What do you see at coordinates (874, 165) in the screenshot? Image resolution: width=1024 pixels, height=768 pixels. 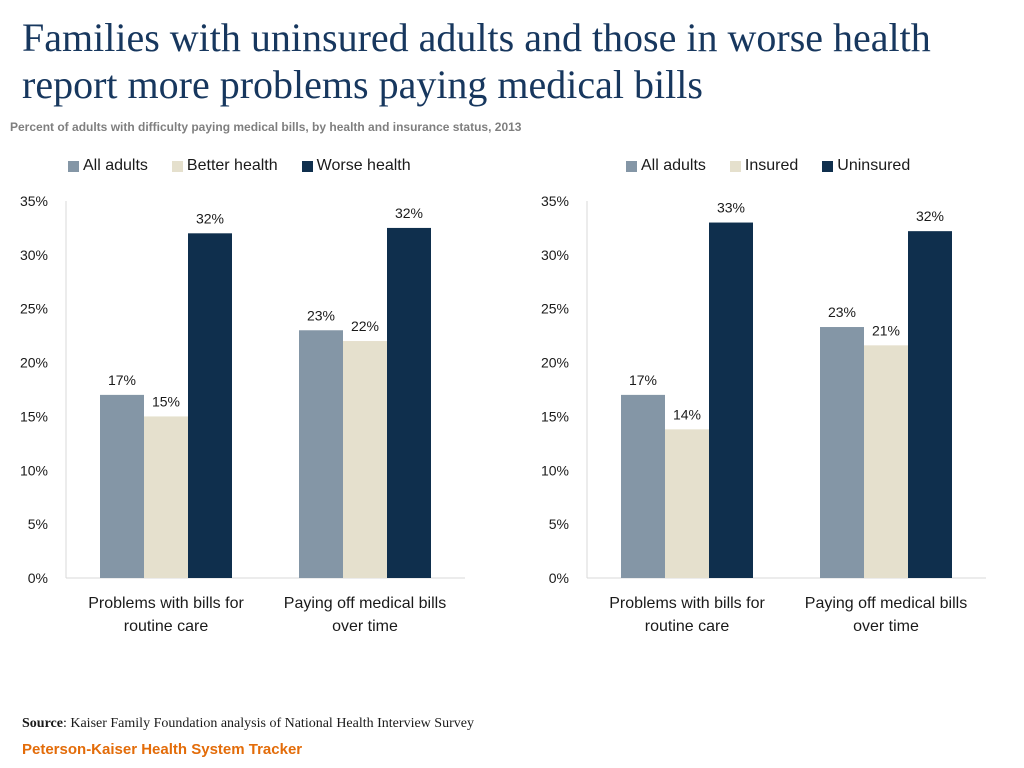 I see `legend-label: Uninsured` at bounding box center [874, 165].